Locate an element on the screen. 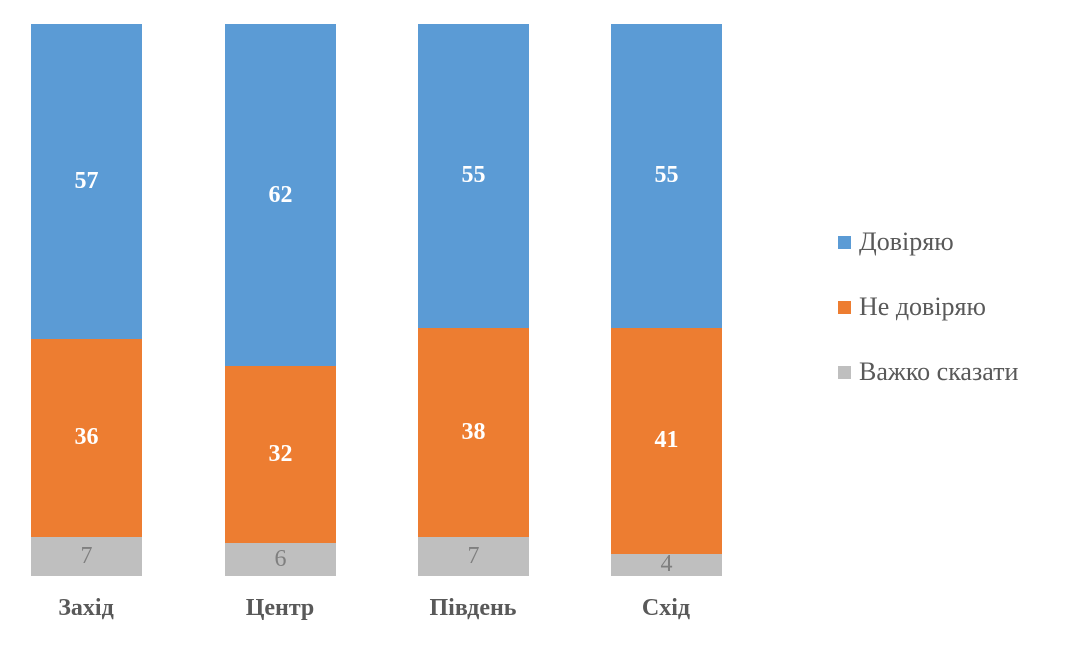 Image resolution: width=1066 pixels, height=647 pixels. bar-skhid: 55 41 4 is located at coordinates (666, 301).